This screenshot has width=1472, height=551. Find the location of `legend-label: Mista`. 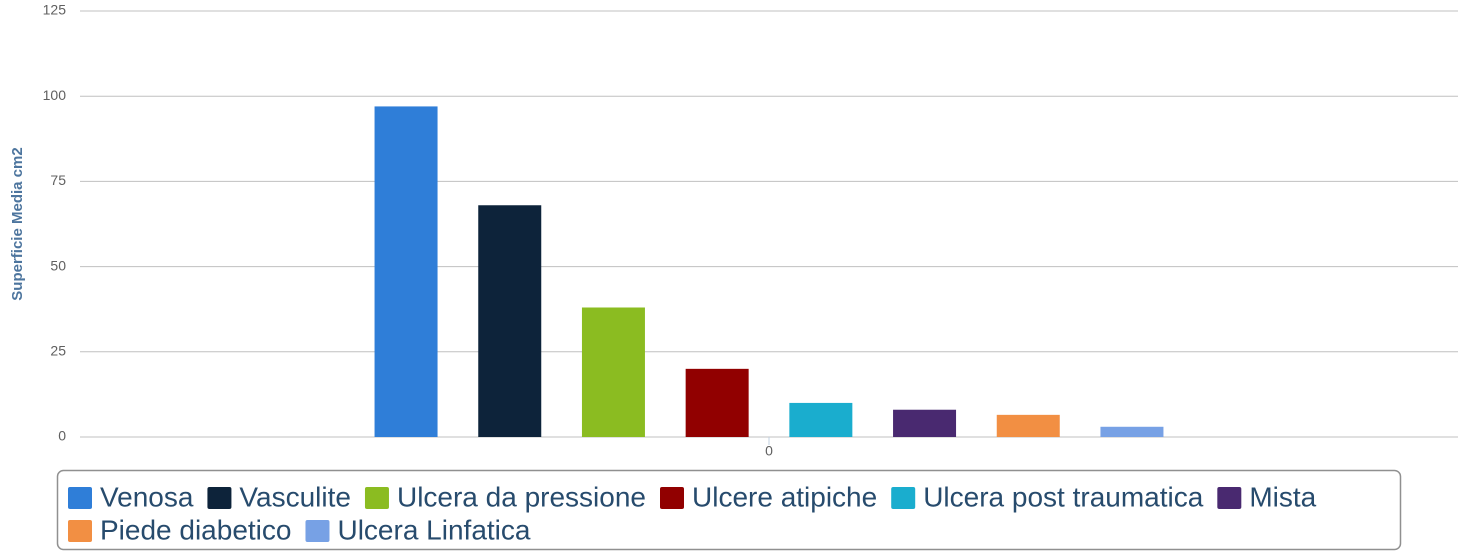

legend-label: Mista is located at coordinates (1282, 496).